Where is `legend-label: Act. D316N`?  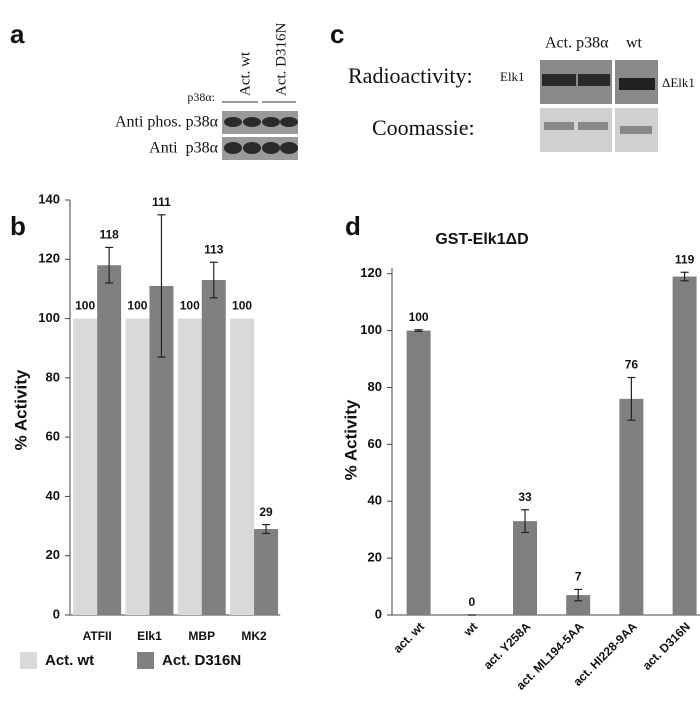
legend-label: Act. D316N is located at coordinates (201, 660).